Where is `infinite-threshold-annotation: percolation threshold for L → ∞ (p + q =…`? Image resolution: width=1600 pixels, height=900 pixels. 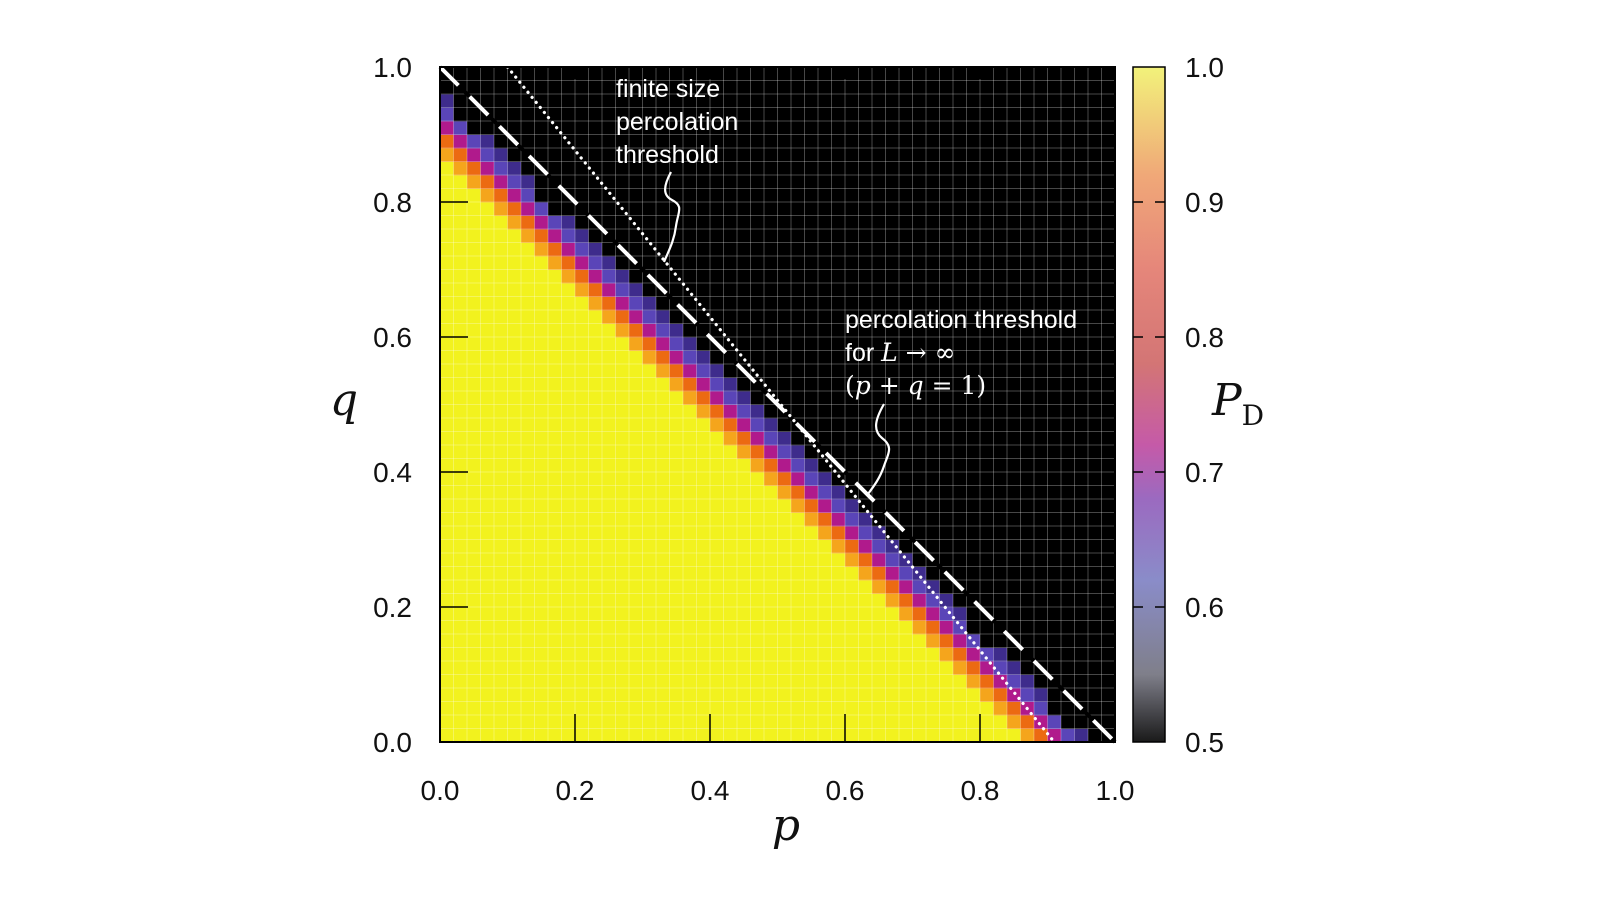
infinite-threshold-annotation: percolation threshold for L → ∞ (p + q =… is located at coordinates (961, 400).